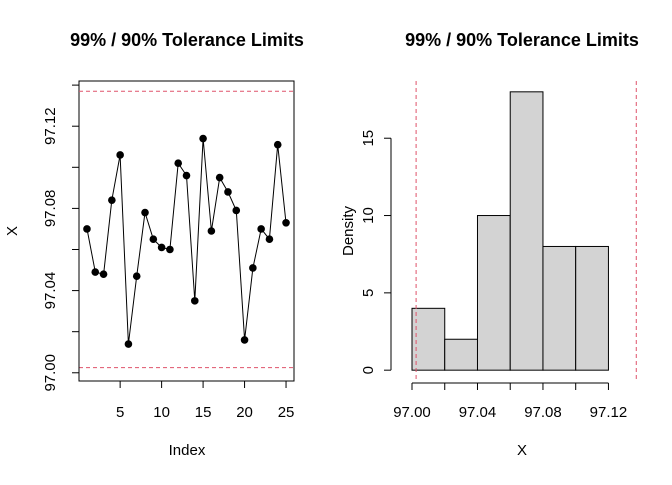 The image size is (672, 485). I want to click on index-plot-points, so click(186, 241).